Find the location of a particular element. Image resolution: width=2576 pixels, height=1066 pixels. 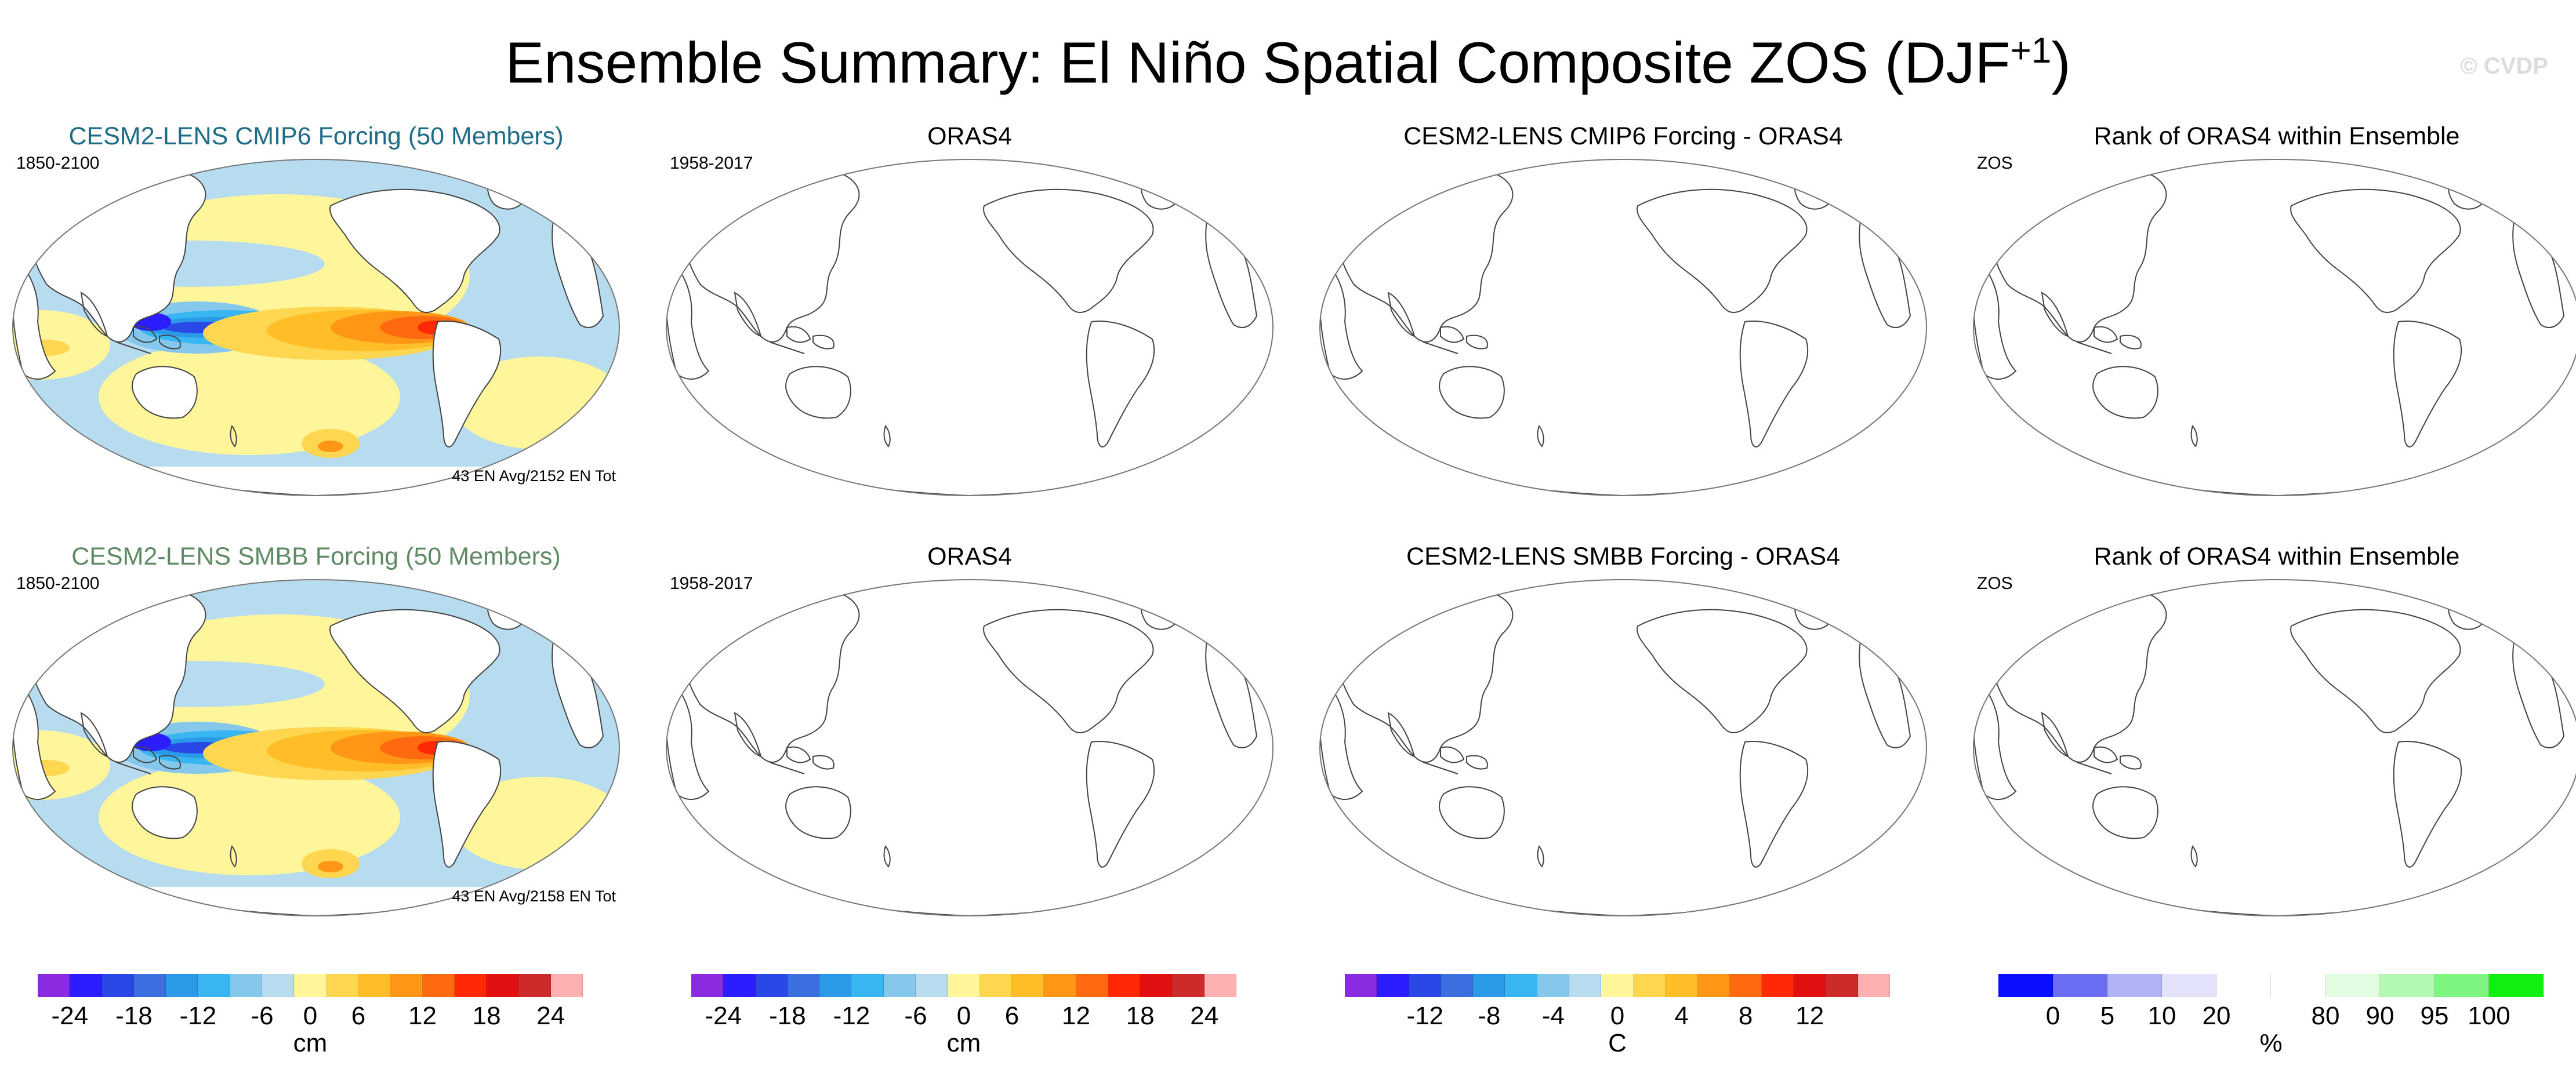

map-panel-3: CESM2-LENS CMIP6 Forcing - ORAS4 is located at coordinates (1623, 316).